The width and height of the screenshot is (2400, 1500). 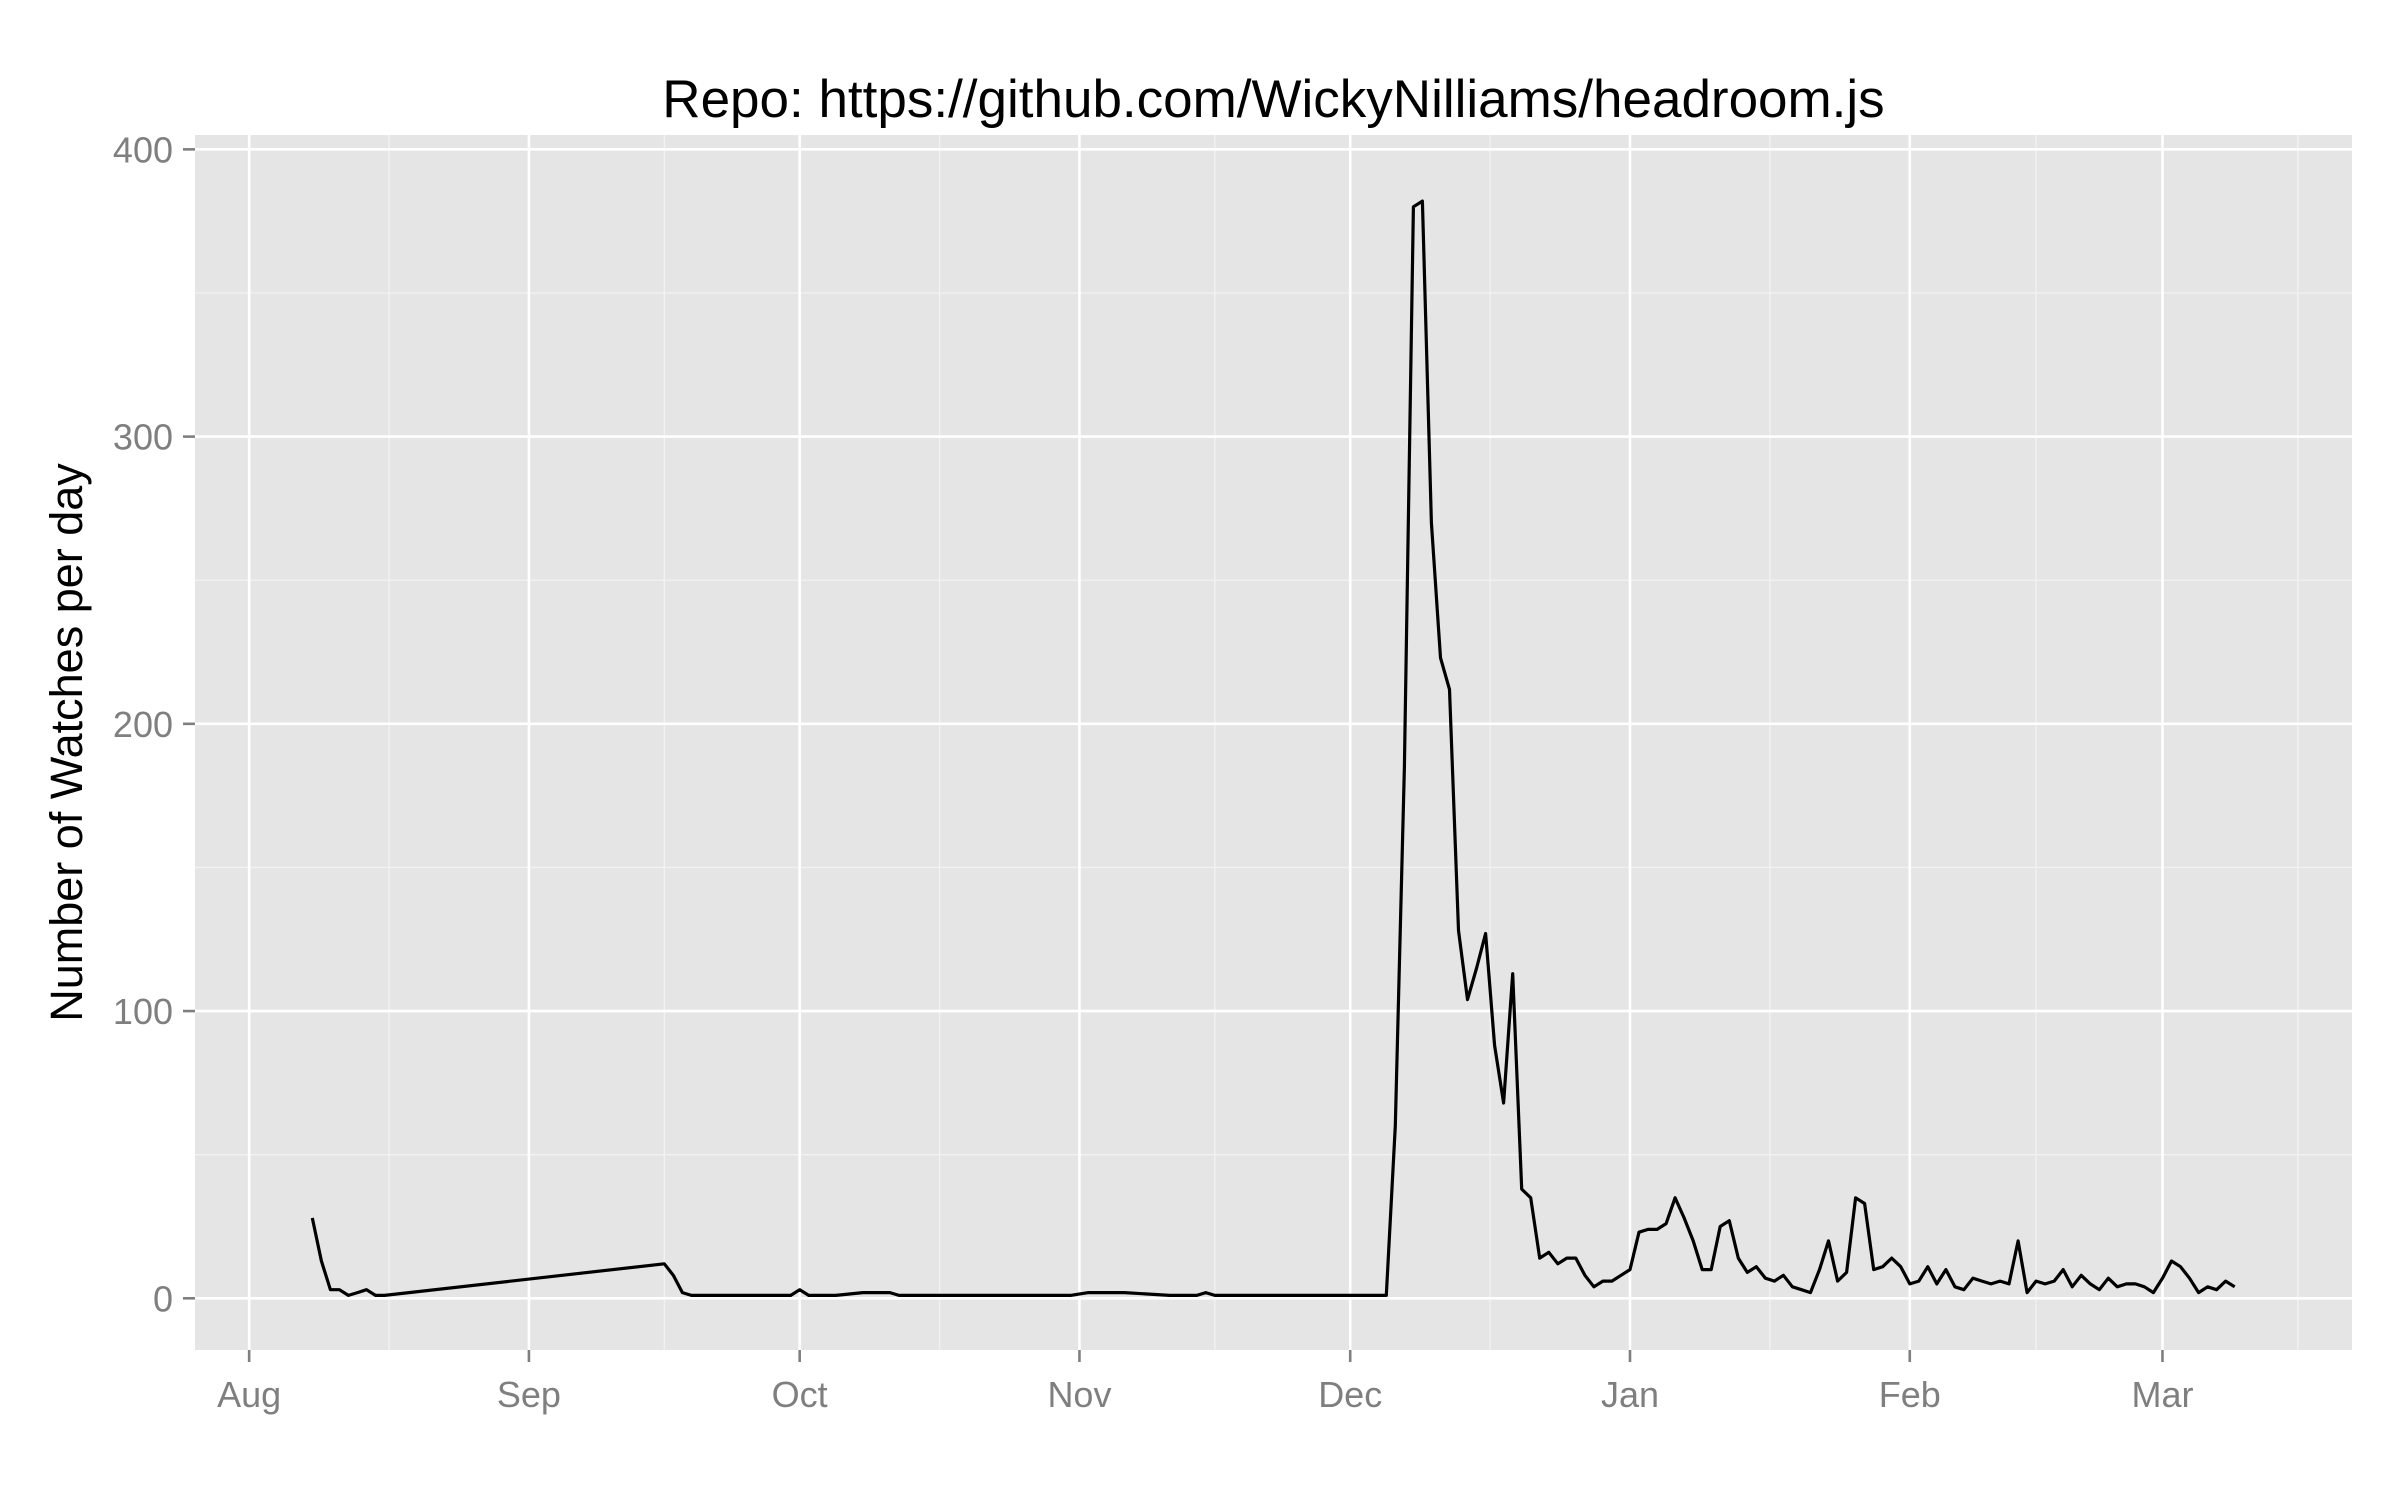 I want to click on y-tick-label: 0, so click(x=163, y=1298).